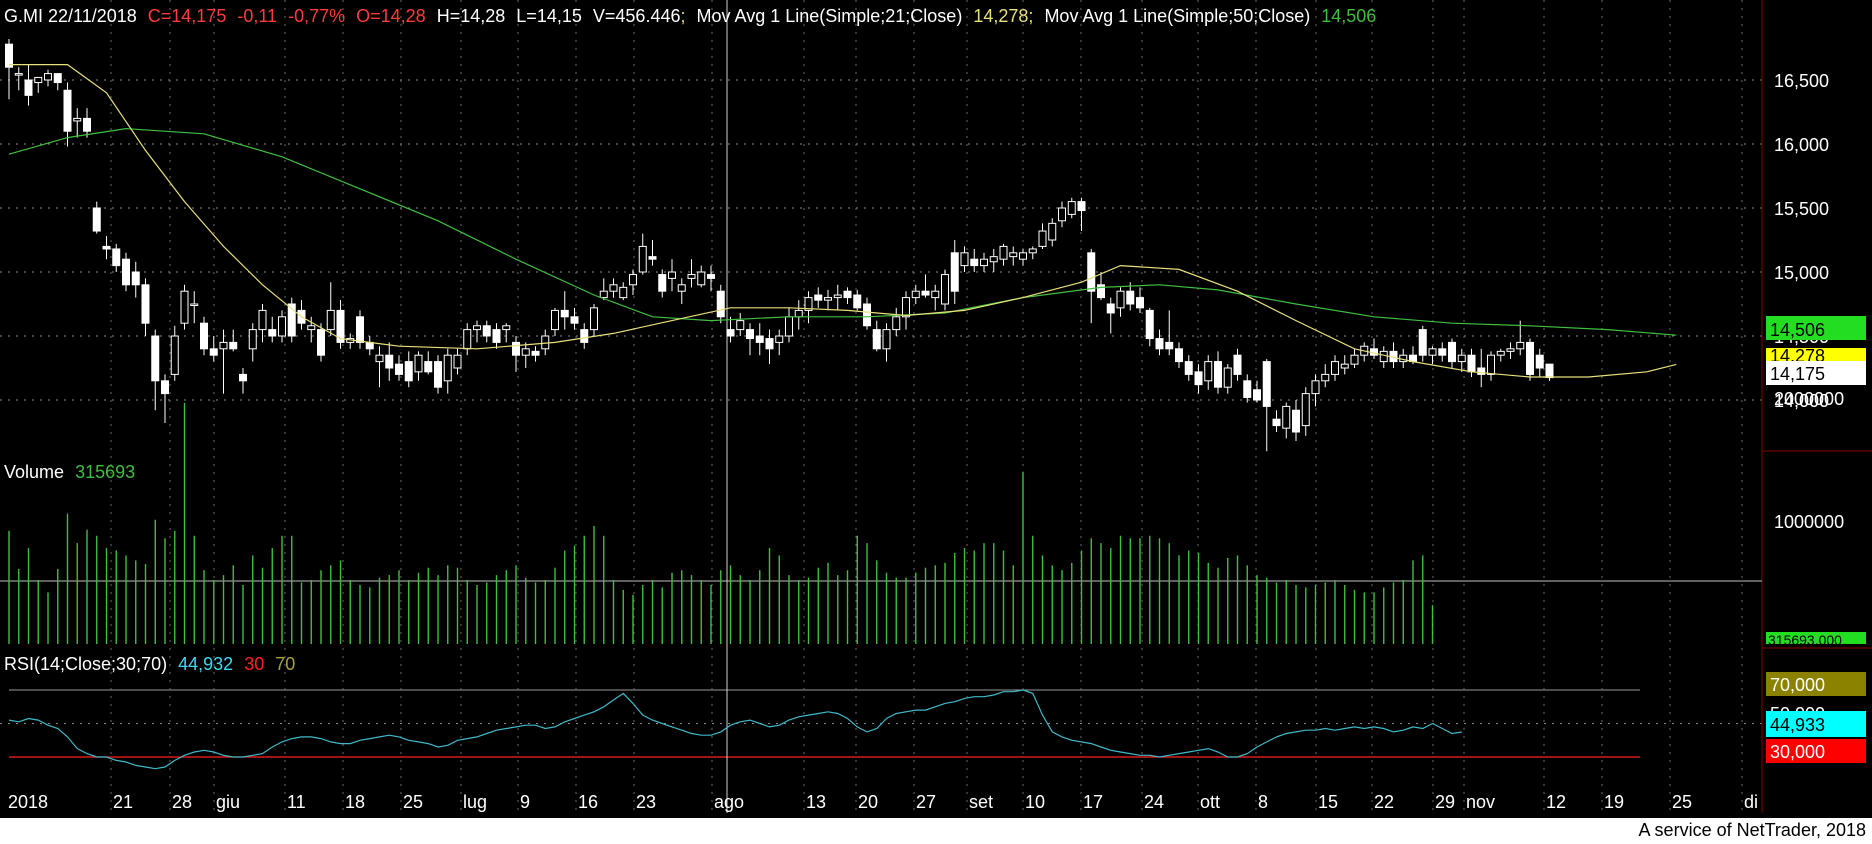  I want to click on rsi-30-badge, so click(1816, 751).